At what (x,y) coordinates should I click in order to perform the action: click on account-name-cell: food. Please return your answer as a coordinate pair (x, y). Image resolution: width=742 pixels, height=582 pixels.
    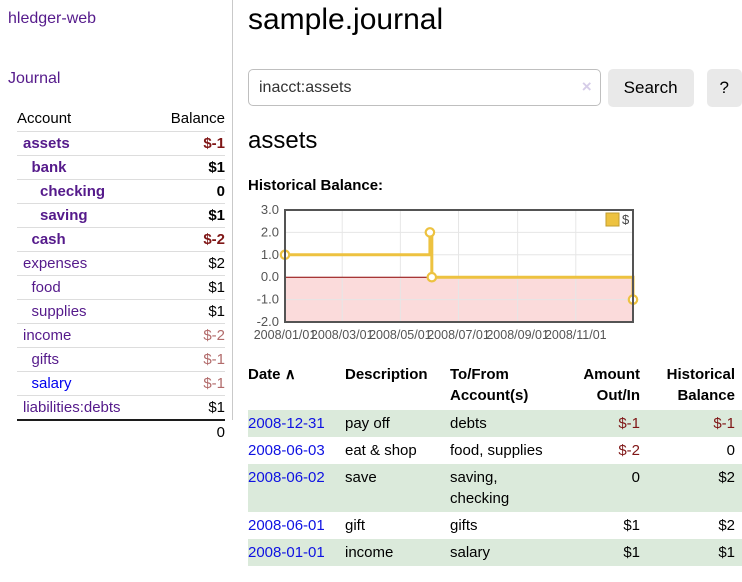
    Looking at the image, I should click on (85, 287).